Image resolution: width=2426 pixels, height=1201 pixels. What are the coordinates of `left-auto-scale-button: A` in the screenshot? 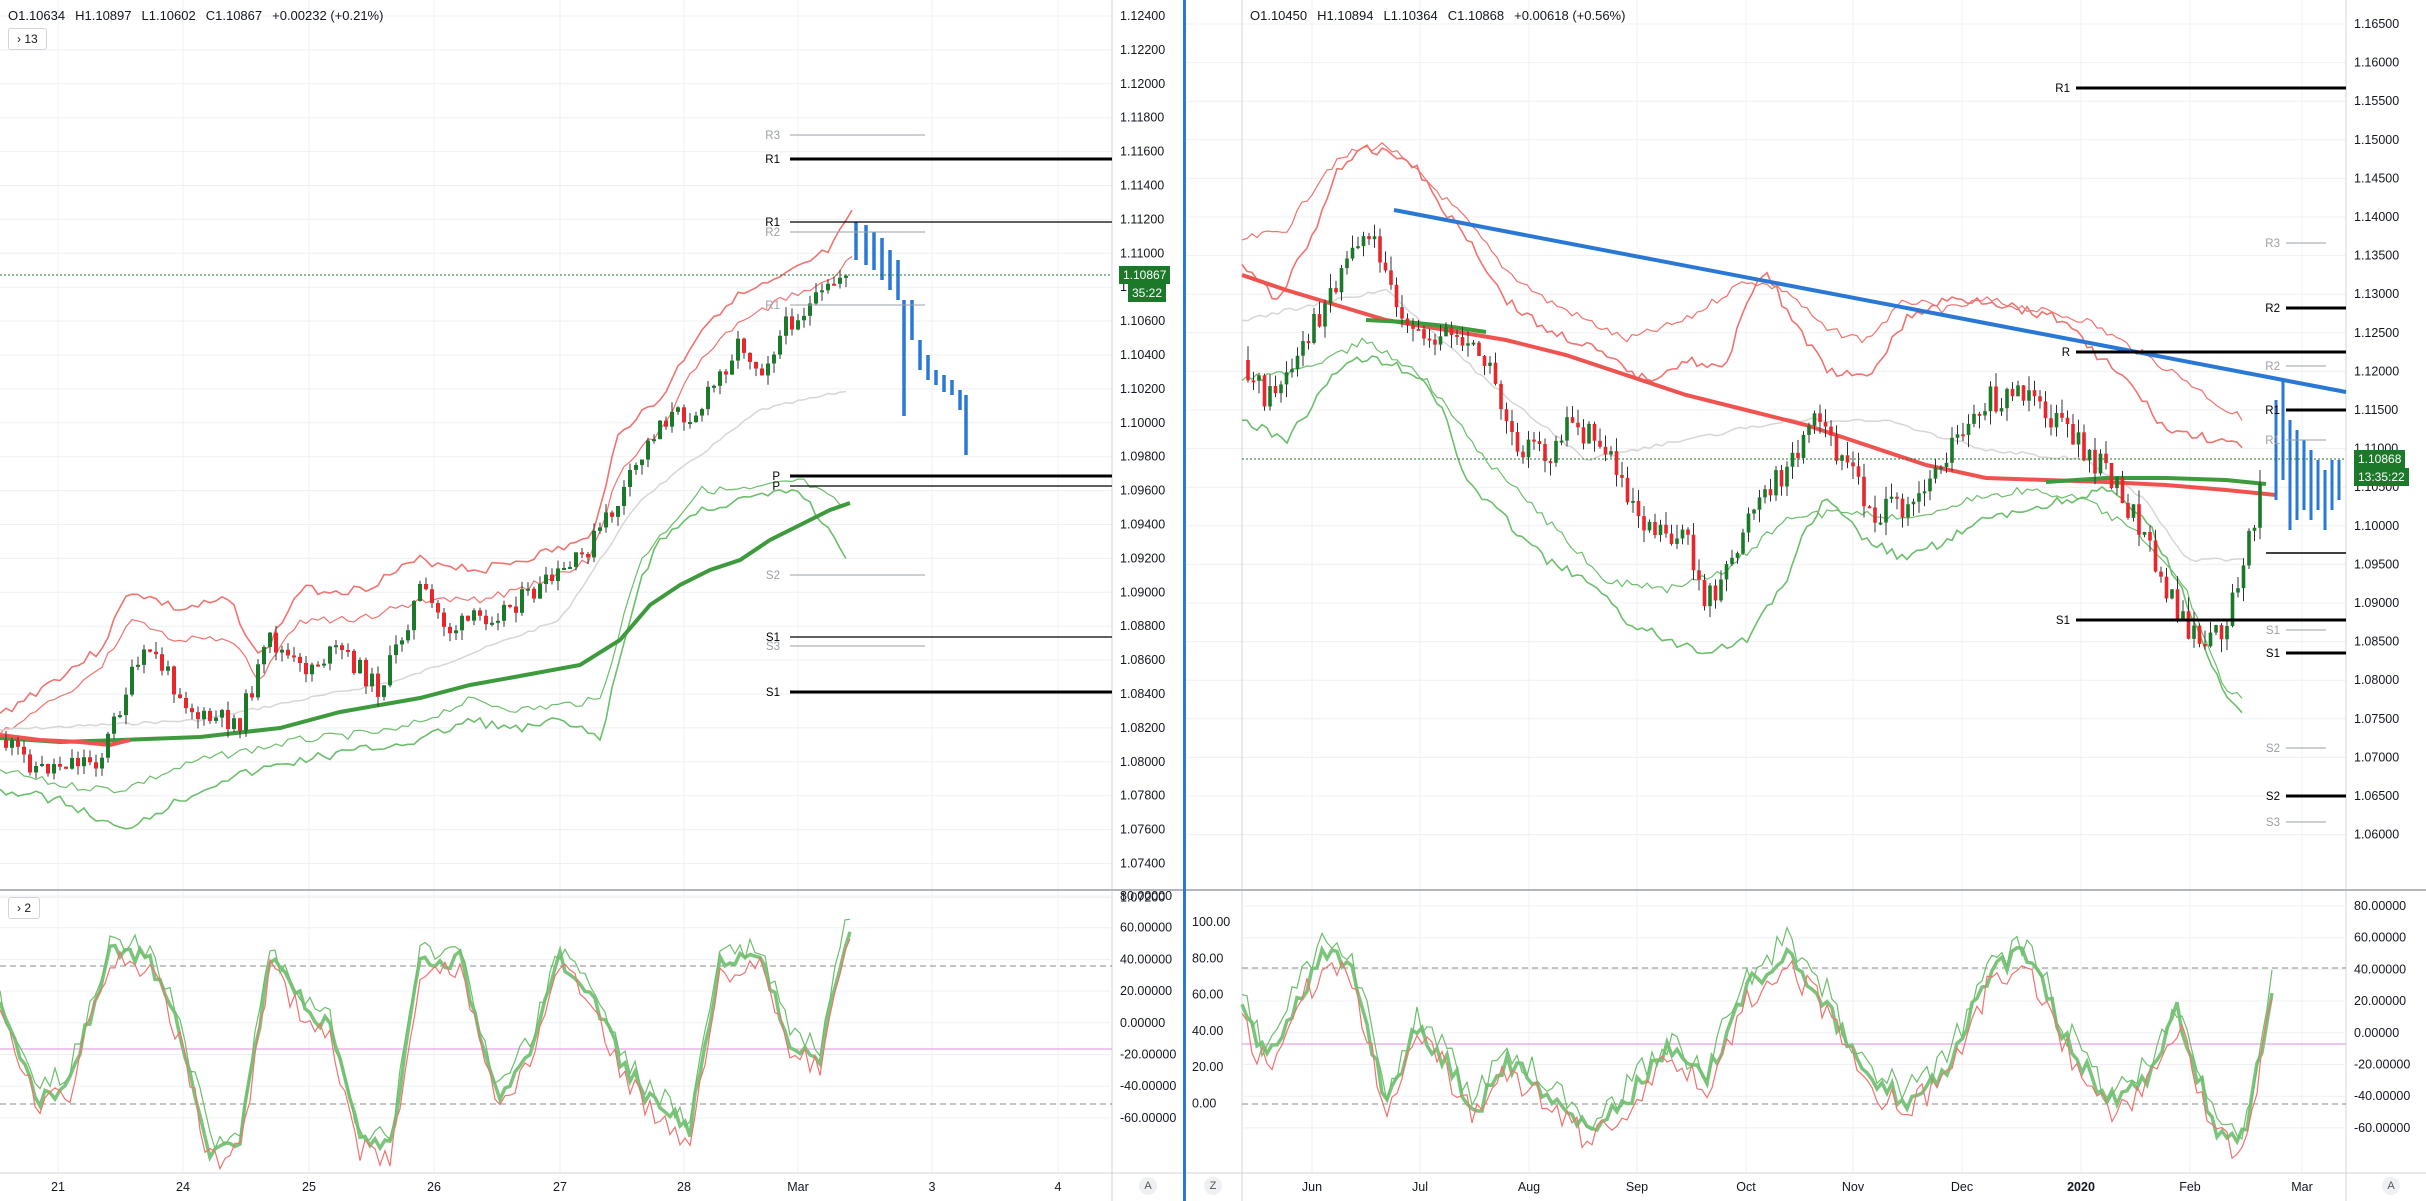 It's located at (1148, 1186).